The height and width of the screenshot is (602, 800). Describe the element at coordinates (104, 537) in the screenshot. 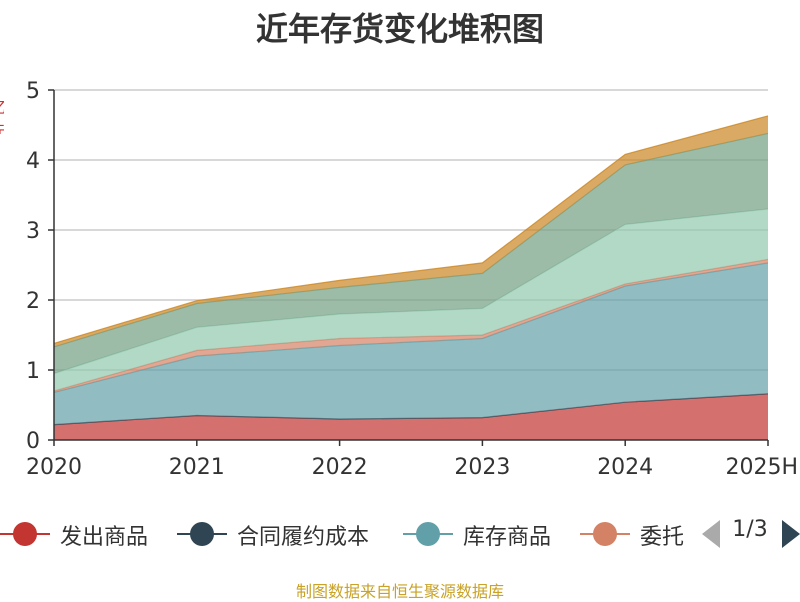

I see `legend-label: 发出商品` at that location.